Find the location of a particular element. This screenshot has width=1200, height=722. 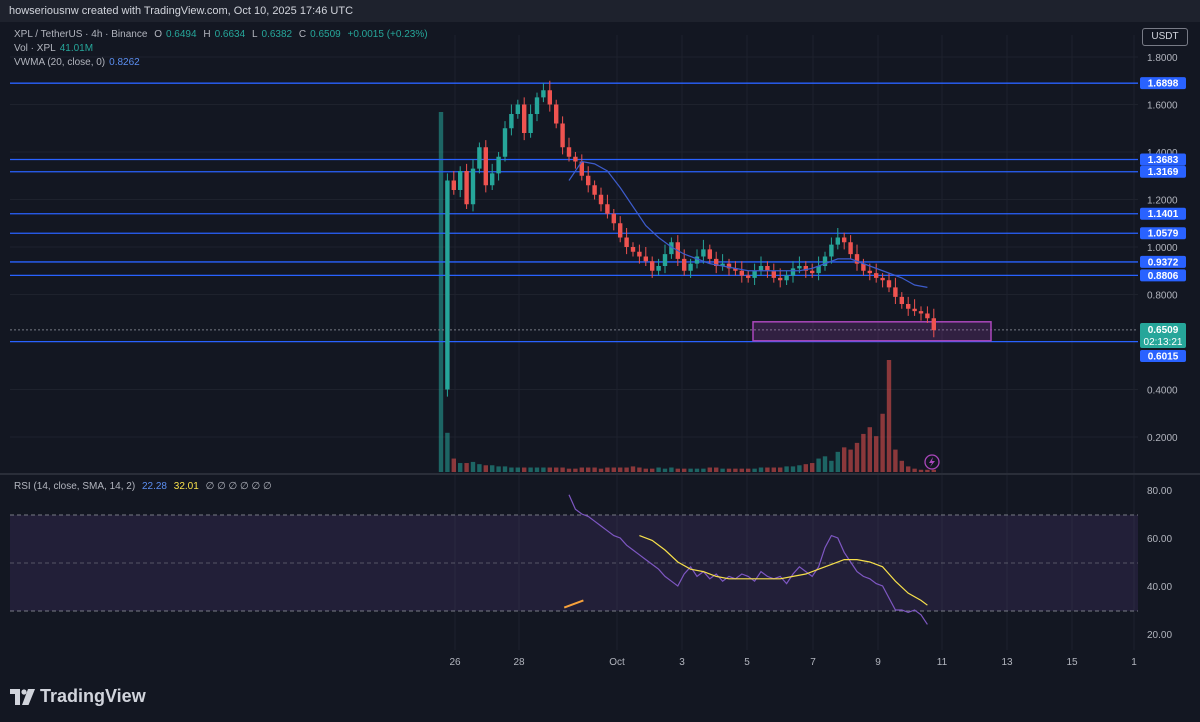

price-tick: 1.0000 is located at coordinates (1162, 248).